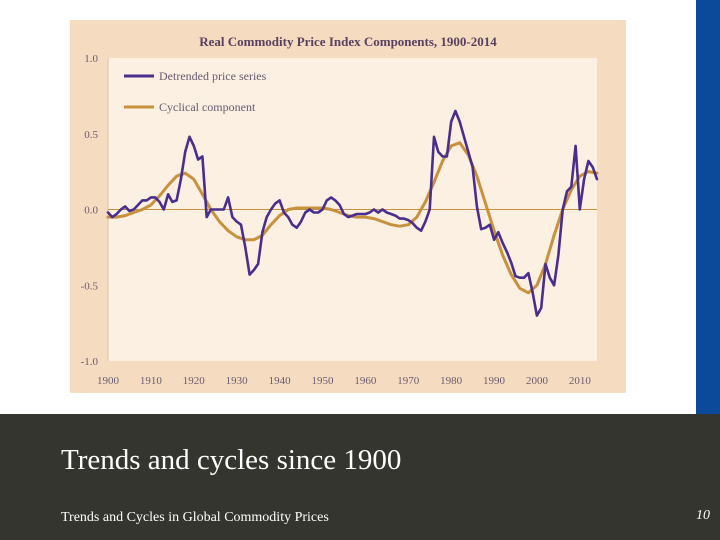 The height and width of the screenshot is (540, 720). Describe the element at coordinates (194, 381) in the screenshot. I see `x-tick-label: 1920` at that location.